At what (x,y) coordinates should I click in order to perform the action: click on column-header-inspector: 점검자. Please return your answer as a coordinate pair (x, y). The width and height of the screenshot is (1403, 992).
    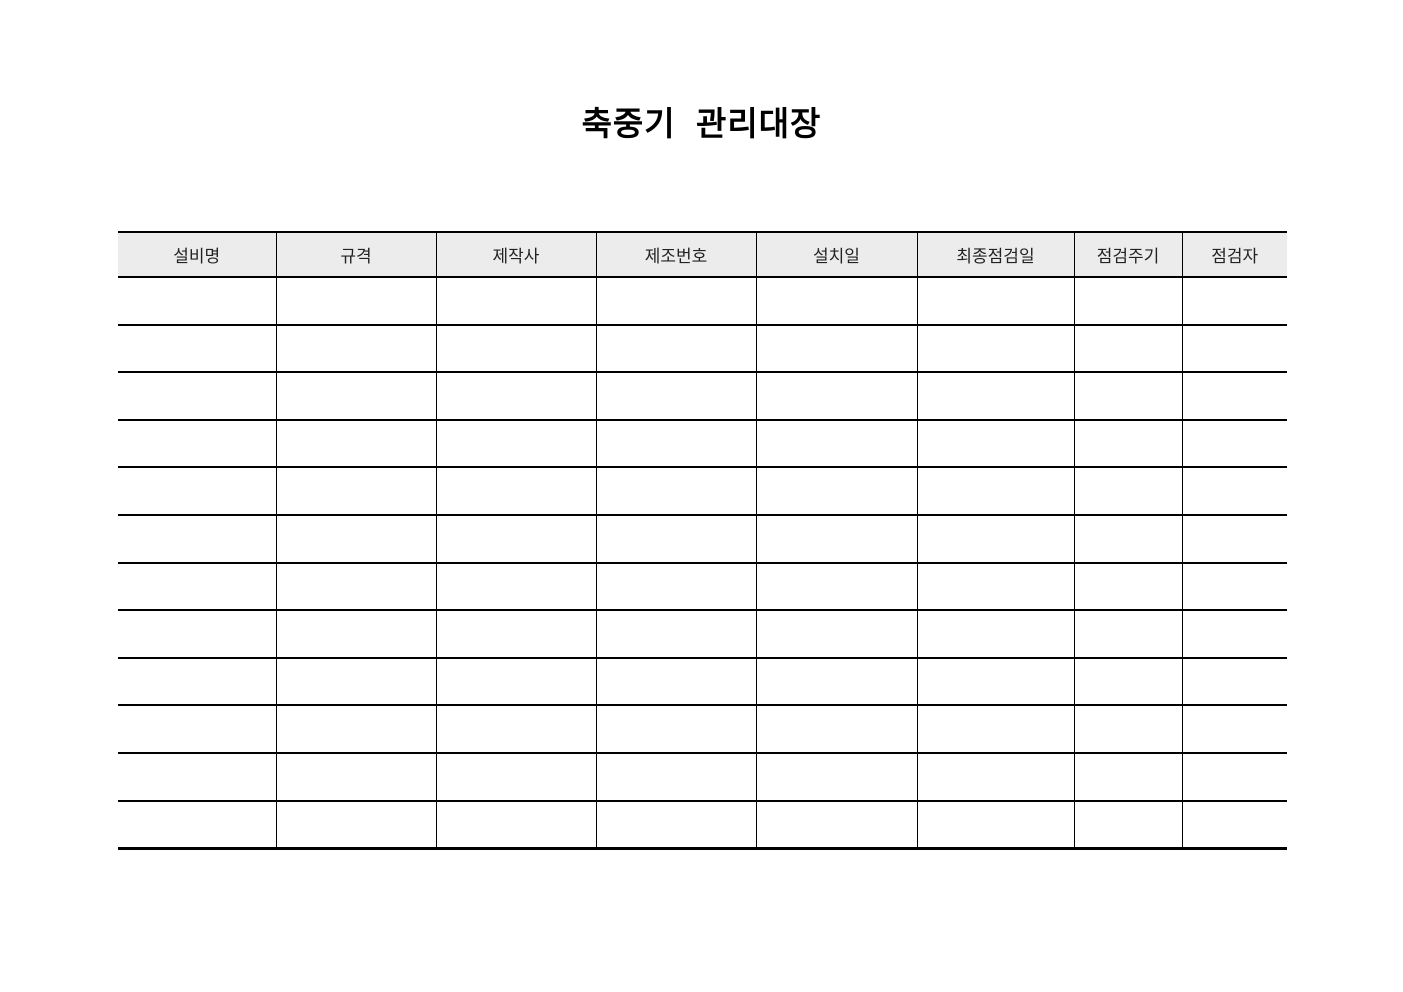
    Looking at the image, I should click on (1234, 254).